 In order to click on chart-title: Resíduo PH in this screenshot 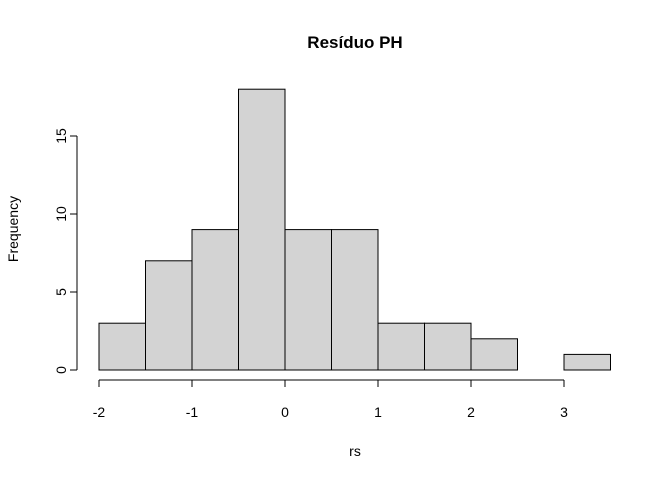, I will do `click(354, 42)`.